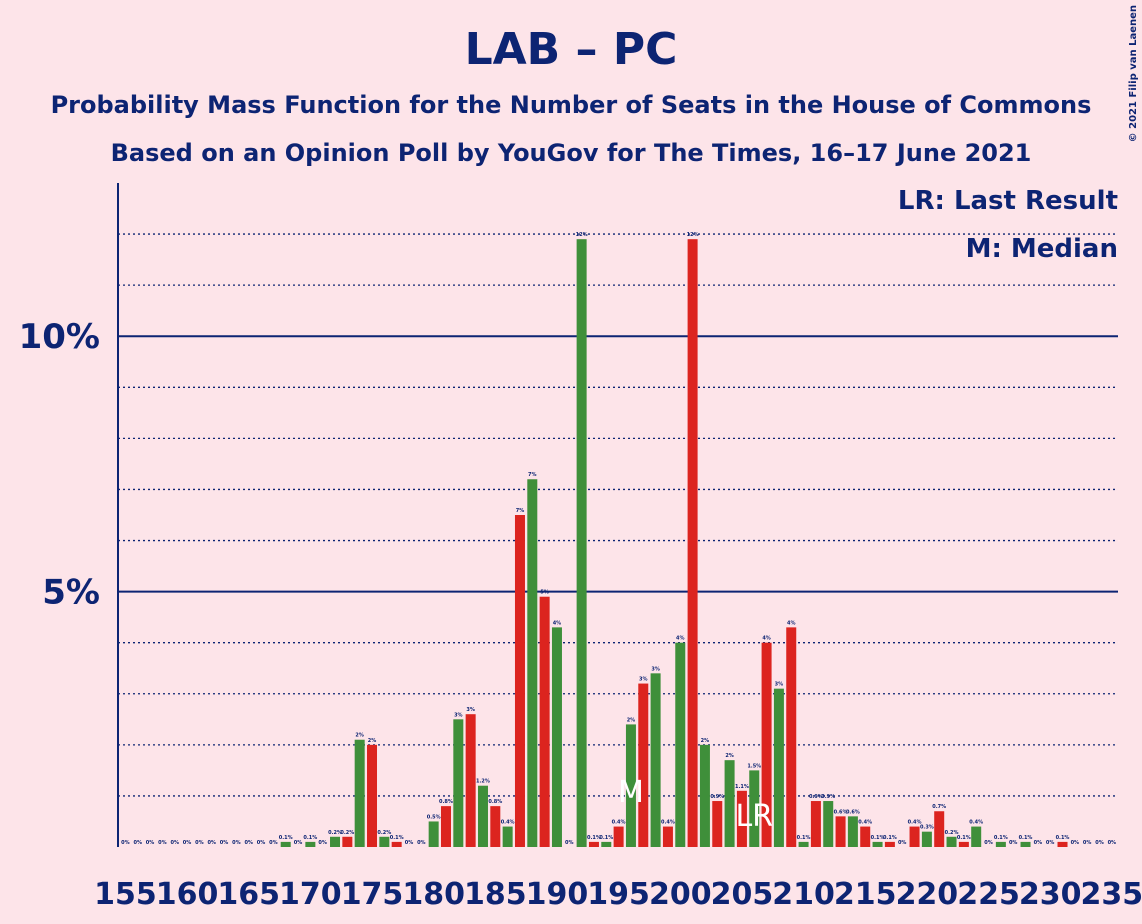 The width and height of the screenshot is (1142, 924). Describe the element at coordinates (742, 787) in the screenshot. I see `value-label: 1.1%` at that location.